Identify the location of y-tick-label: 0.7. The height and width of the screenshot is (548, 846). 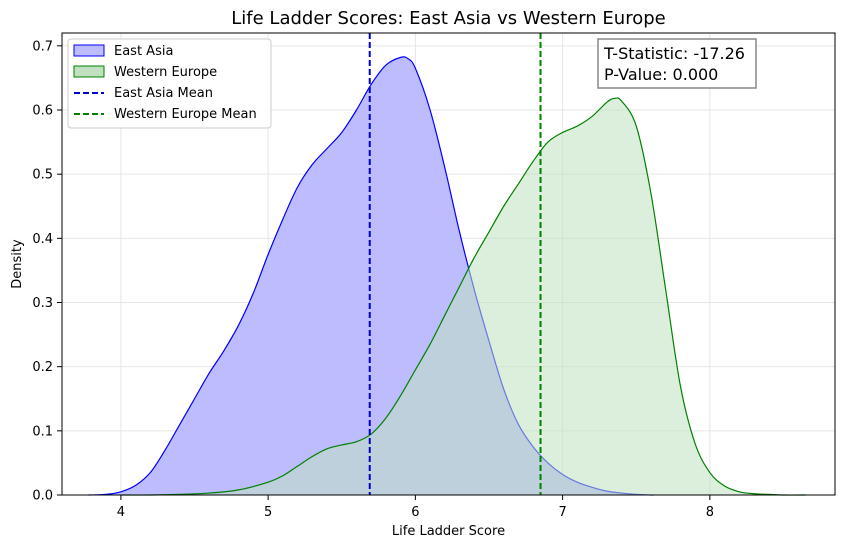
(42, 46).